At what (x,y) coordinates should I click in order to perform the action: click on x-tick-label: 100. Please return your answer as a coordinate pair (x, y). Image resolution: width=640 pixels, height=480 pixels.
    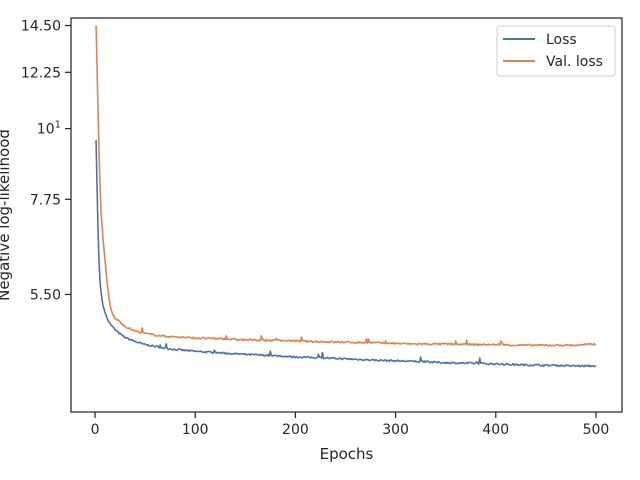
    Looking at the image, I should click on (195, 430).